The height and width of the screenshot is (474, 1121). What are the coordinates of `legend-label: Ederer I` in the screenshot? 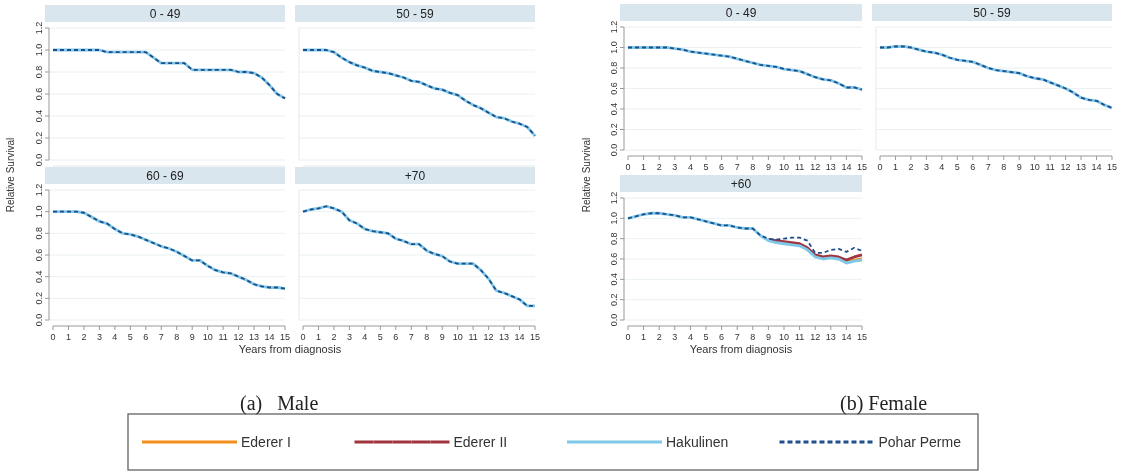 It's located at (266, 442).